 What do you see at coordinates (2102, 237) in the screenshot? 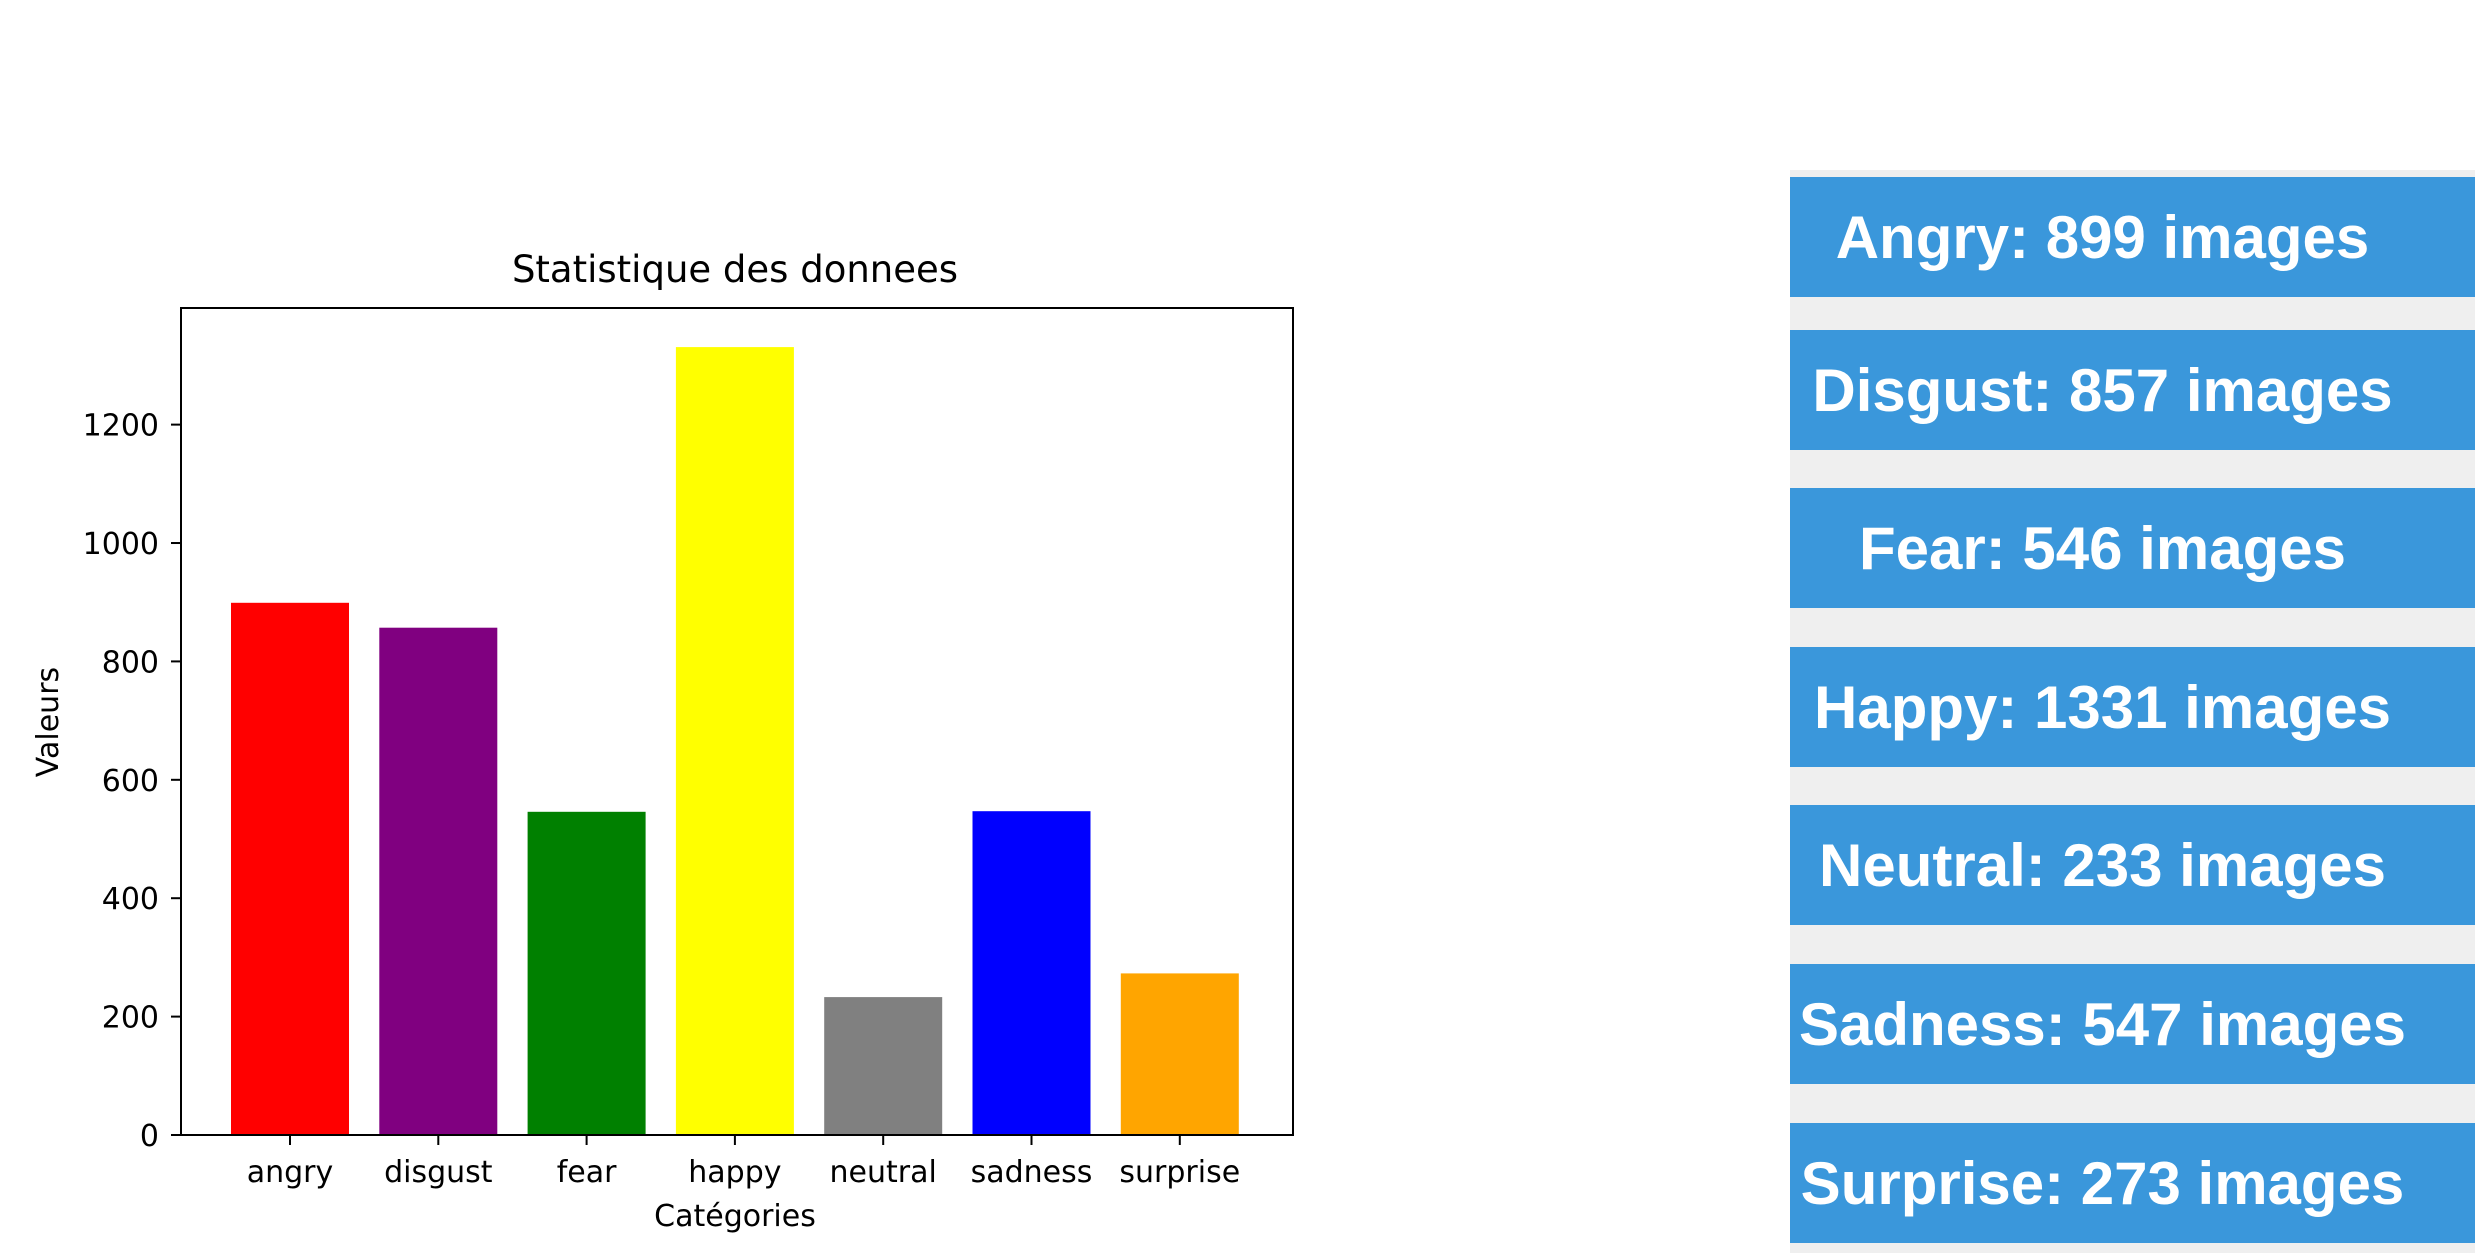
I see `stat-label: Angry: 899 images` at bounding box center [2102, 237].